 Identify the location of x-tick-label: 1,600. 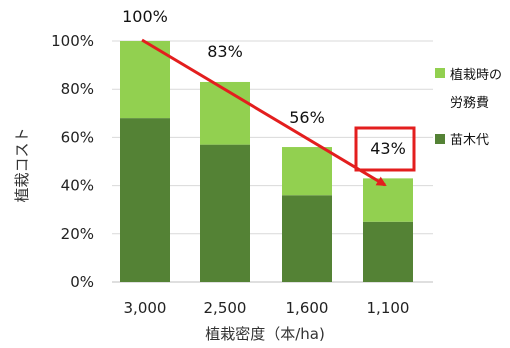
(307, 308).